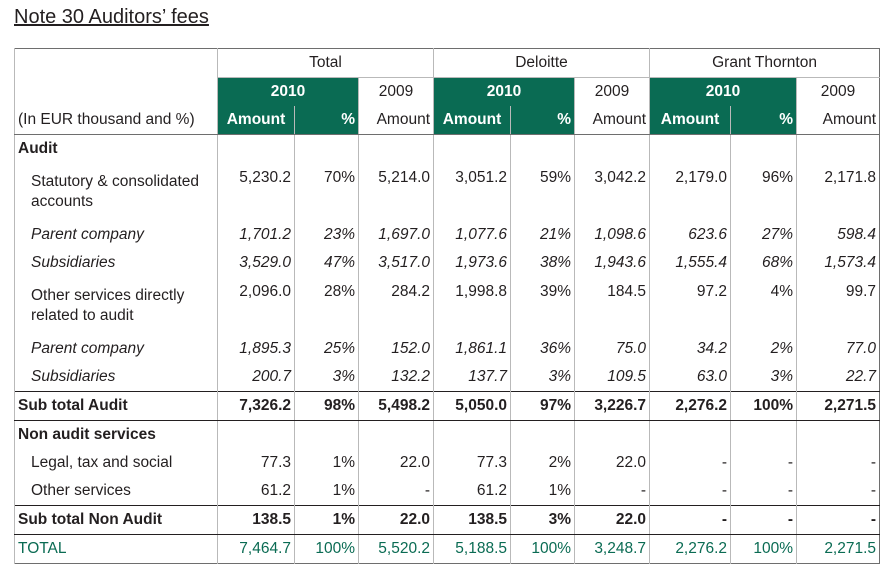 The width and height of the screenshot is (894, 564). I want to click on table-cell: 138.5, so click(472, 520).